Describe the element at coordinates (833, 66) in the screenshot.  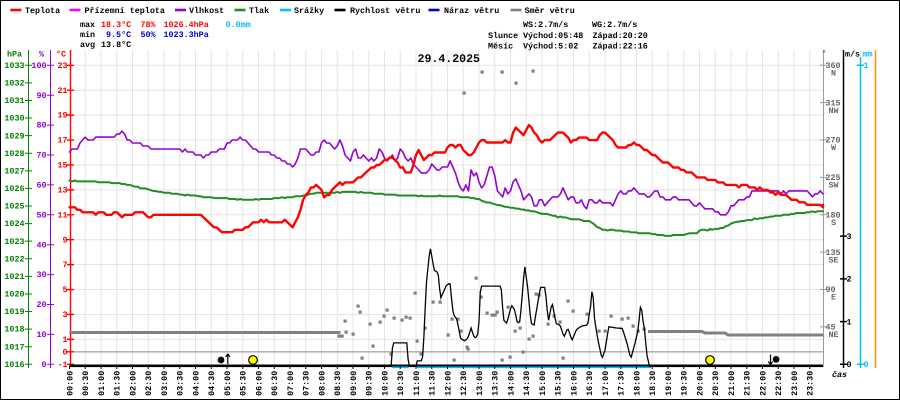
I see `svg-text: 360` at that location.